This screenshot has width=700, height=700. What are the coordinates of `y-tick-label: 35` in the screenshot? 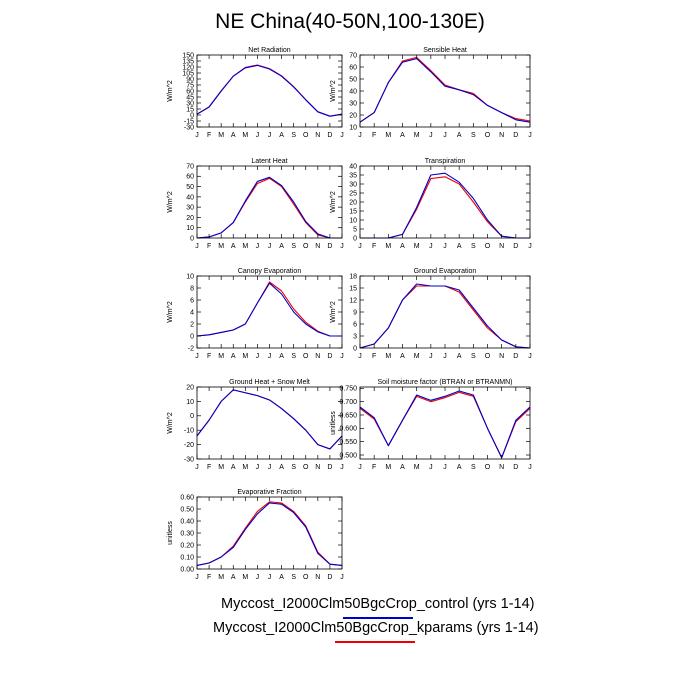 It's located at (353, 175).